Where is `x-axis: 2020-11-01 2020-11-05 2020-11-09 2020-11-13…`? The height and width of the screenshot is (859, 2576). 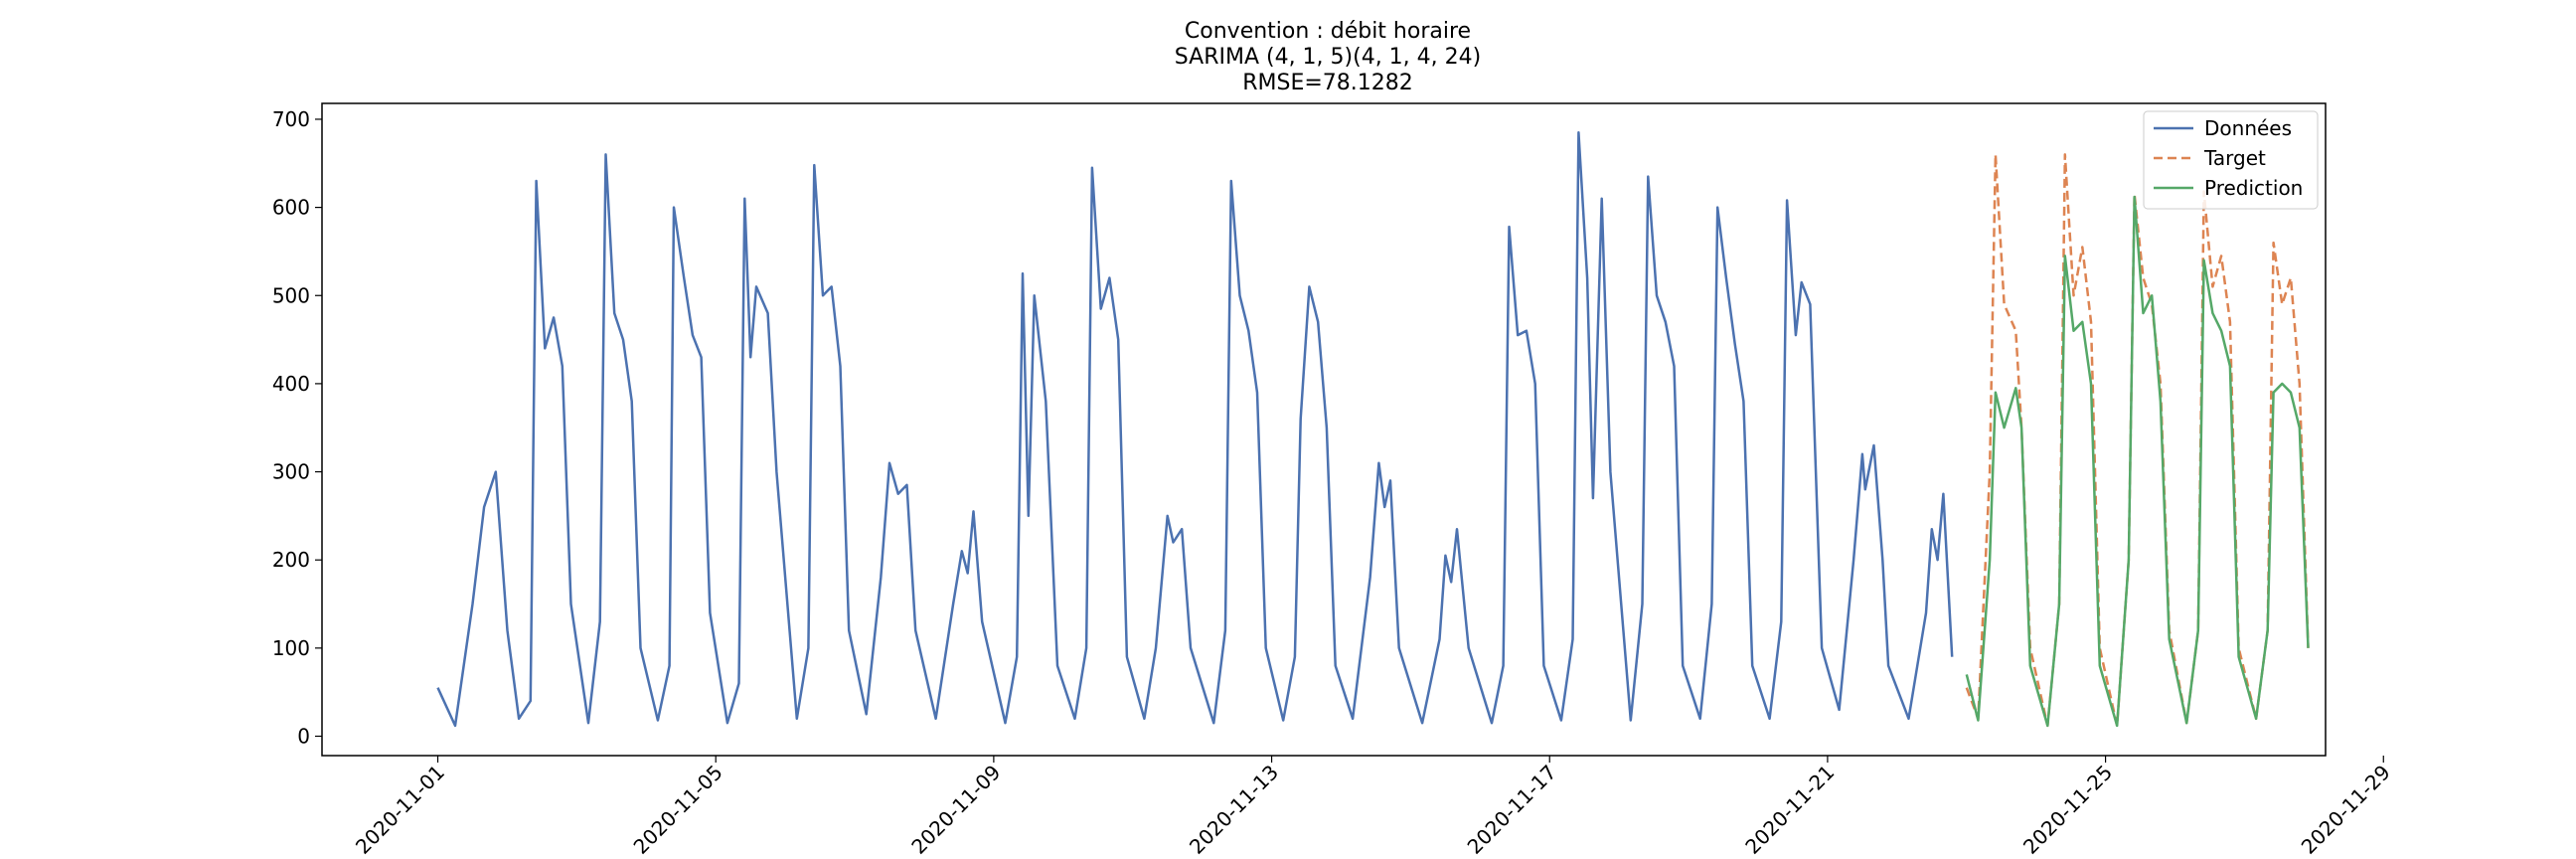
x-axis: 2020-11-01 2020-11-05 2020-11-09 2020-11-13… is located at coordinates (1373, 807).